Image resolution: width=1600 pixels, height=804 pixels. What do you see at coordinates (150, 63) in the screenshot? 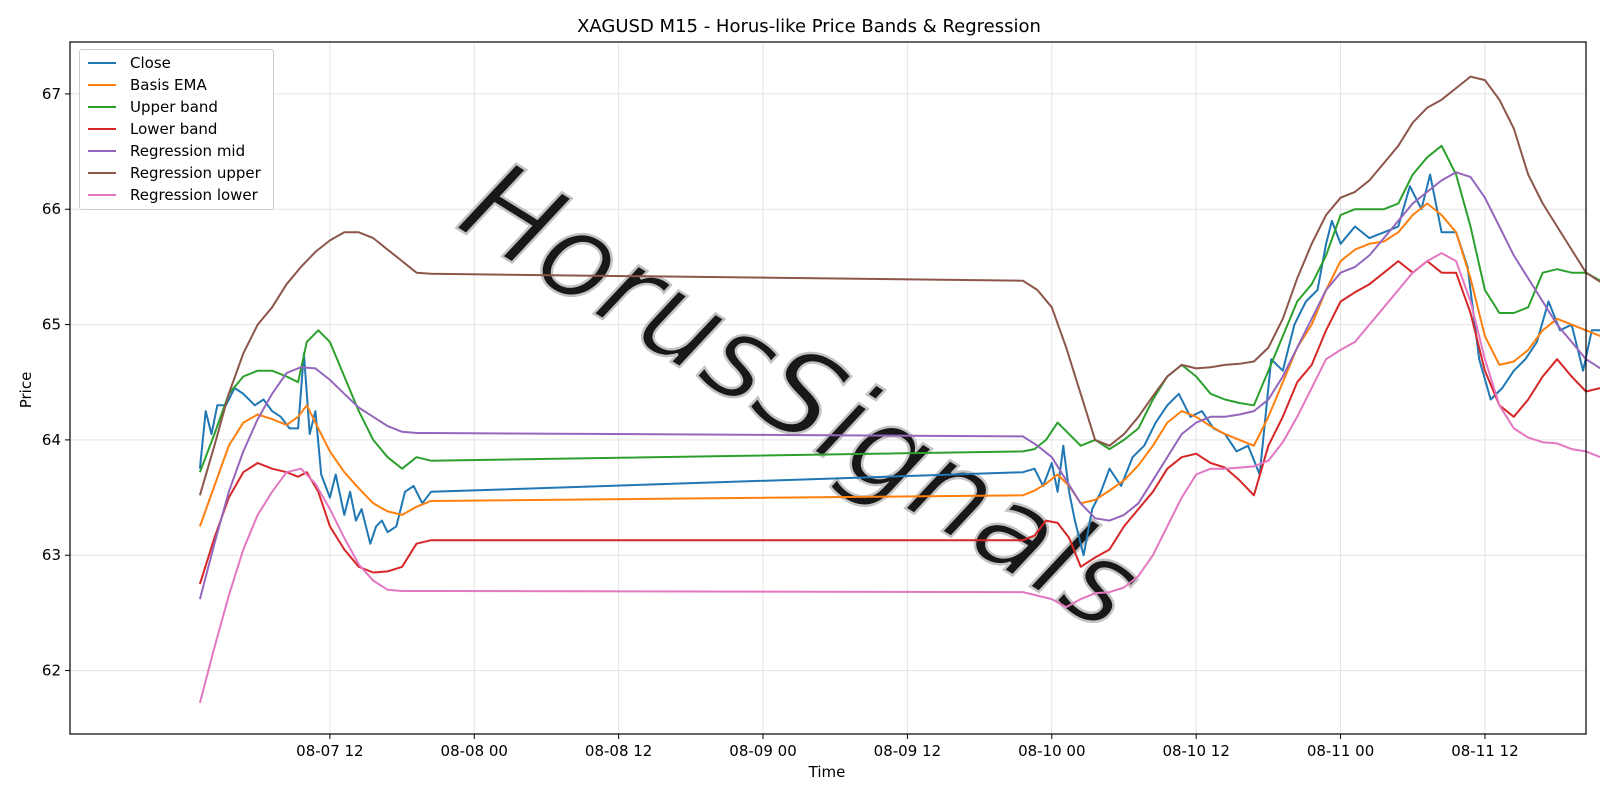
I see `legend-label: Close` at bounding box center [150, 63].